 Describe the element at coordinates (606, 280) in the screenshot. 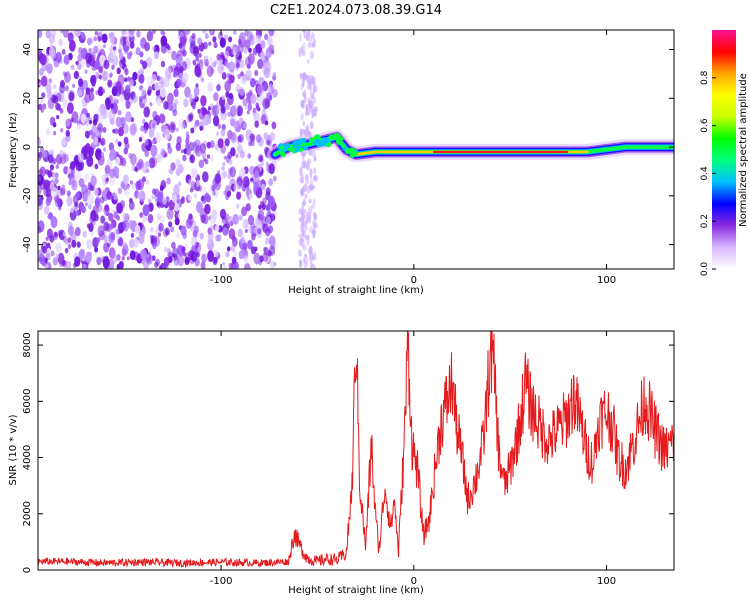

I see `x-tick-label: 100` at that location.